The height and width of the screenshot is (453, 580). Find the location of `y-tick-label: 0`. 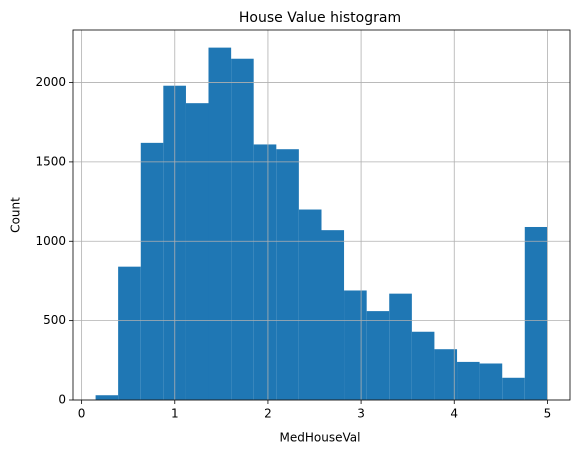

y-tick-label: 0 is located at coordinates (62, 400).